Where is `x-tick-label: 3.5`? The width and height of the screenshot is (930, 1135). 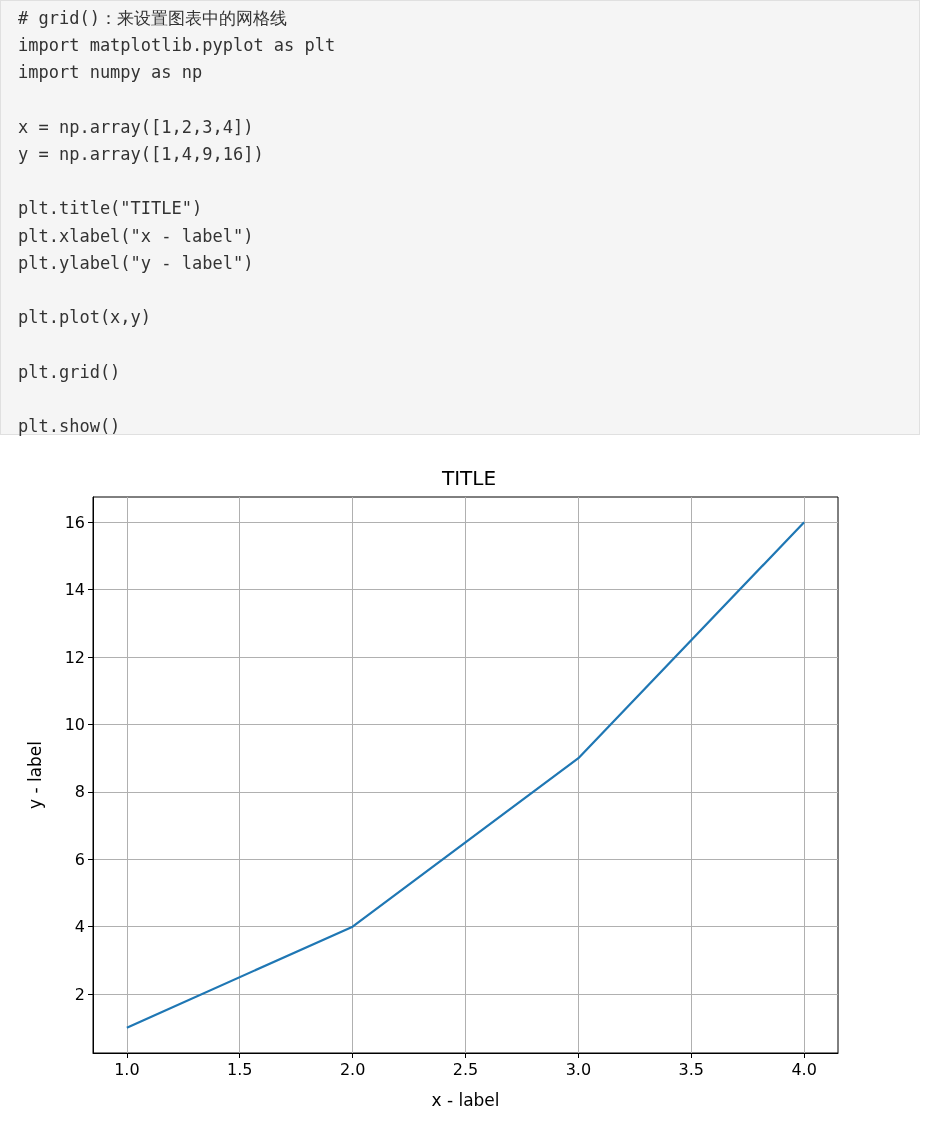
x-tick-label: 3.5 is located at coordinates (691, 1069).